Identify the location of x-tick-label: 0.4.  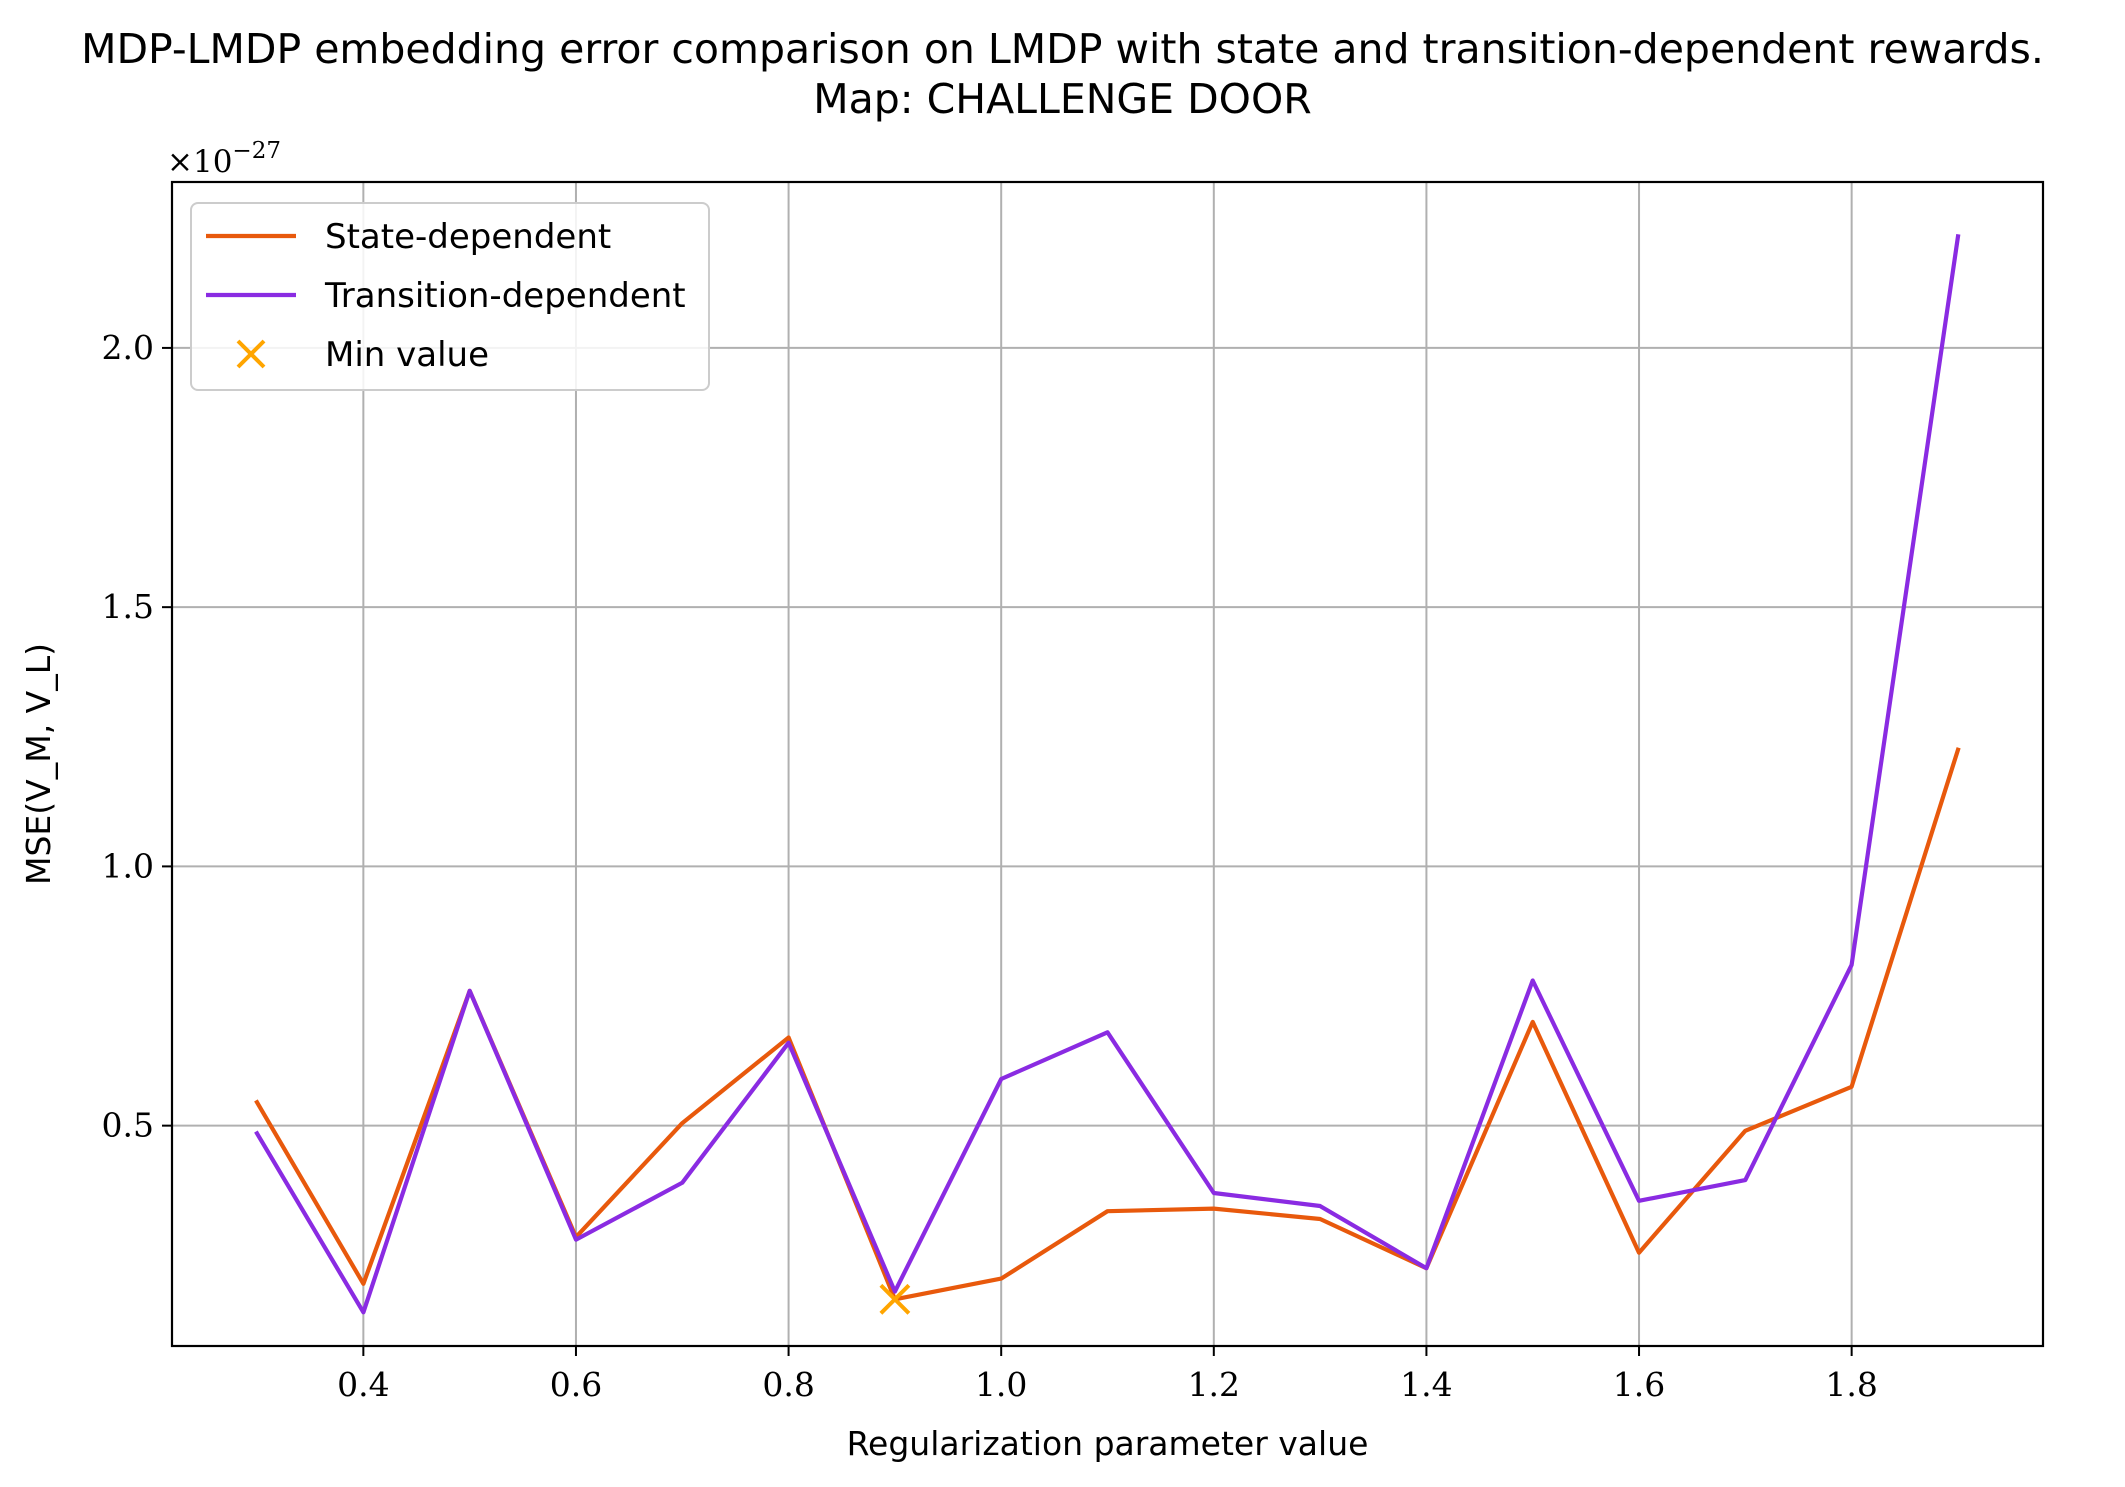
(363, 1384).